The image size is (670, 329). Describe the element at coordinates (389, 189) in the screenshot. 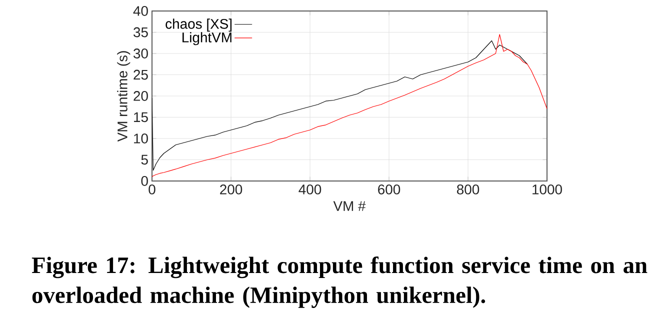

I see `x-tick-label: 600` at that location.